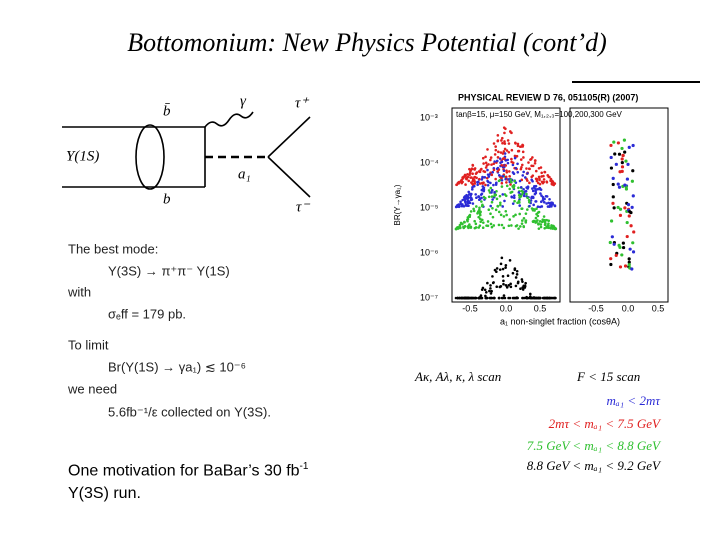 The height and width of the screenshot is (540, 720). I want to click on legend-item: mₐ₁ < 2mτ, so click(633, 400).